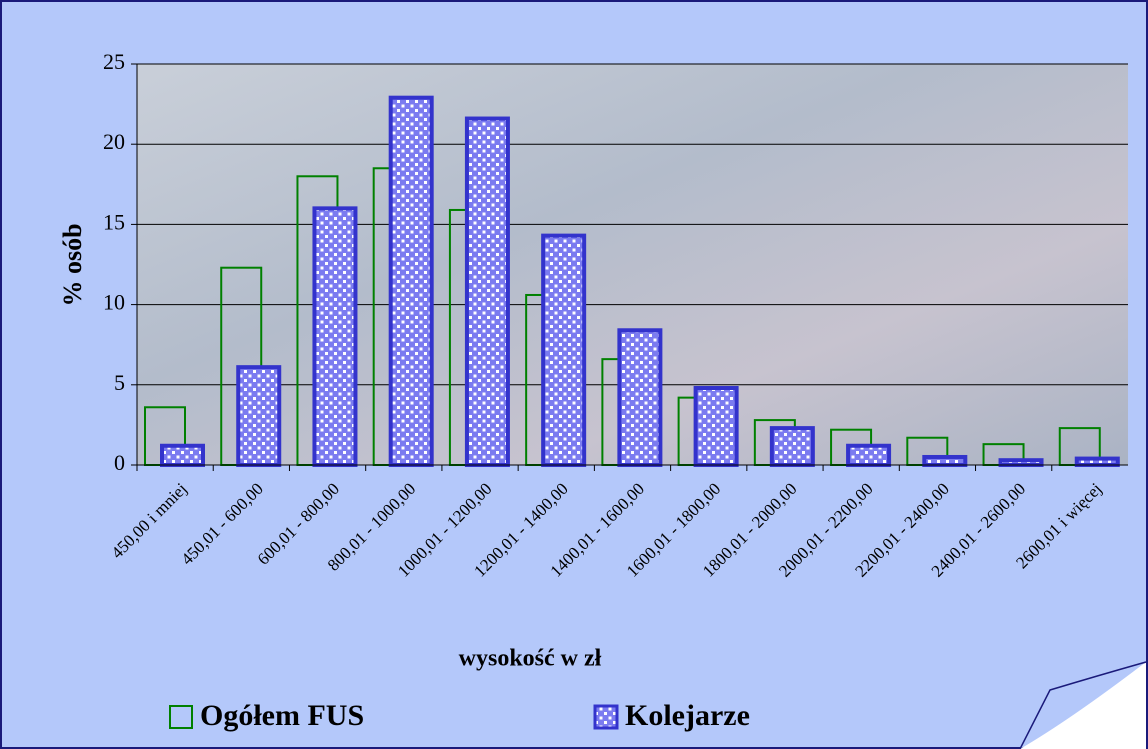  I want to click on page-curl, so click(1083, 705).